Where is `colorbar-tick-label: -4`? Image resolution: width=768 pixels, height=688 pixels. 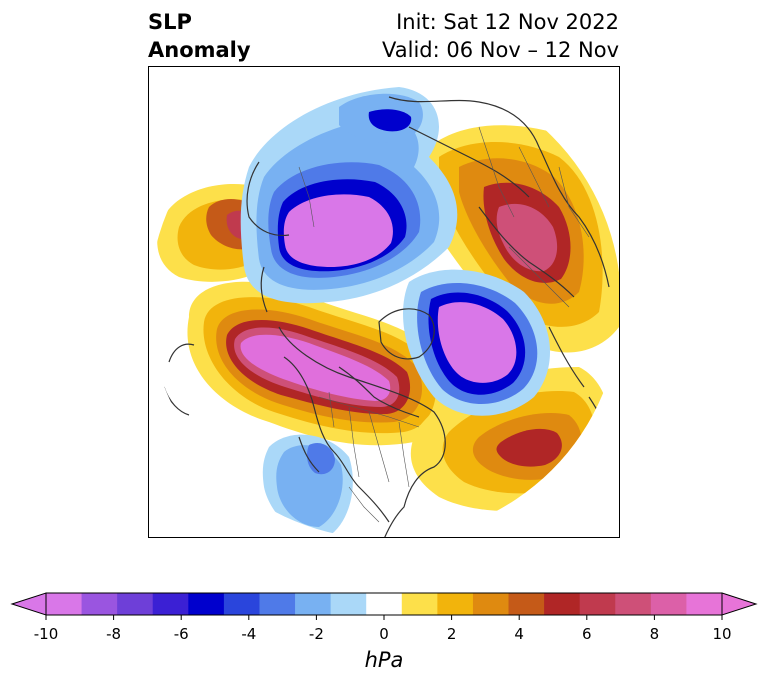 colorbar-tick-label: -4 is located at coordinates (248, 634).